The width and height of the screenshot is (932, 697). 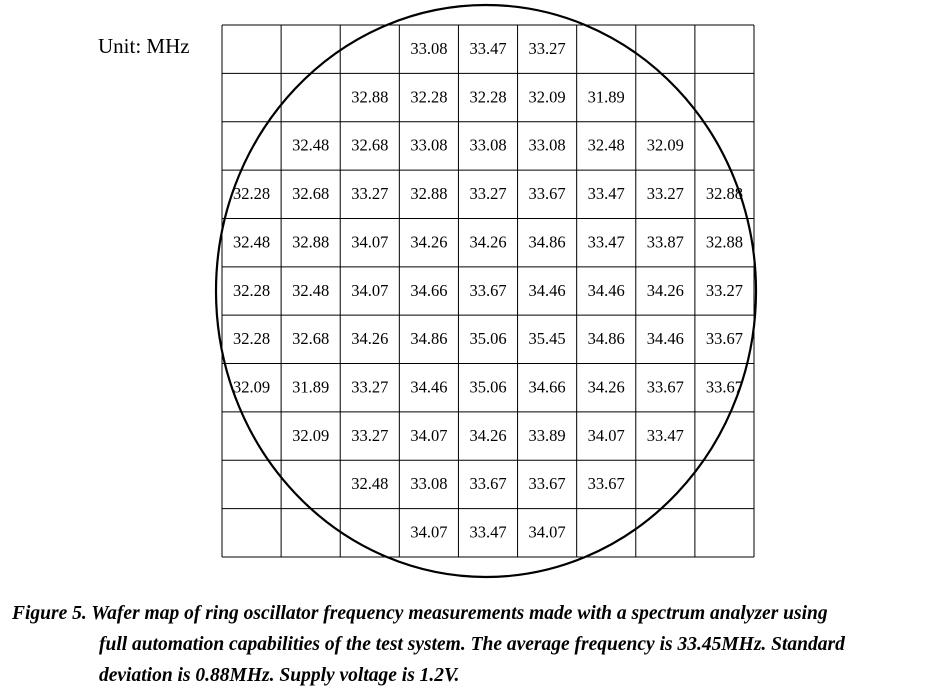 What do you see at coordinates (665, 241) in the screenshot?
I see `wafer-cell-value: 33.87` at bounding box center [665, 241].